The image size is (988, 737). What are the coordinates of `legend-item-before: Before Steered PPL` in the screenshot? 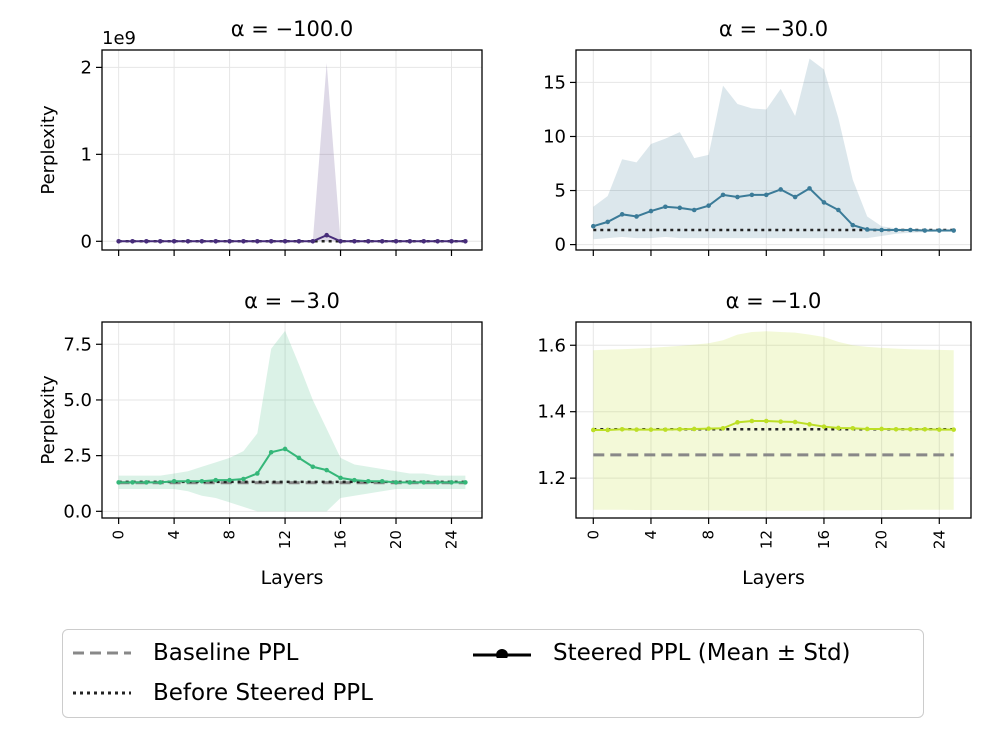 It's located at (223, 693).